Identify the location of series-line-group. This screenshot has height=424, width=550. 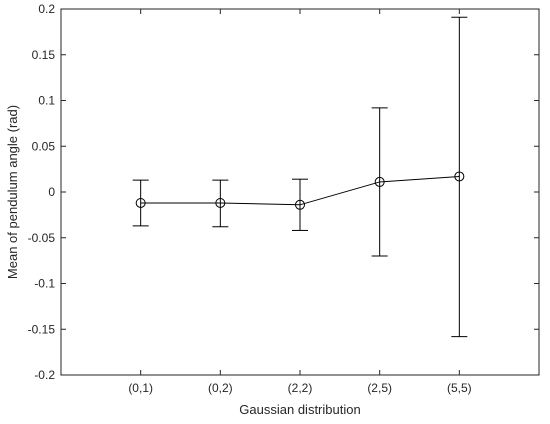
(300, 190).